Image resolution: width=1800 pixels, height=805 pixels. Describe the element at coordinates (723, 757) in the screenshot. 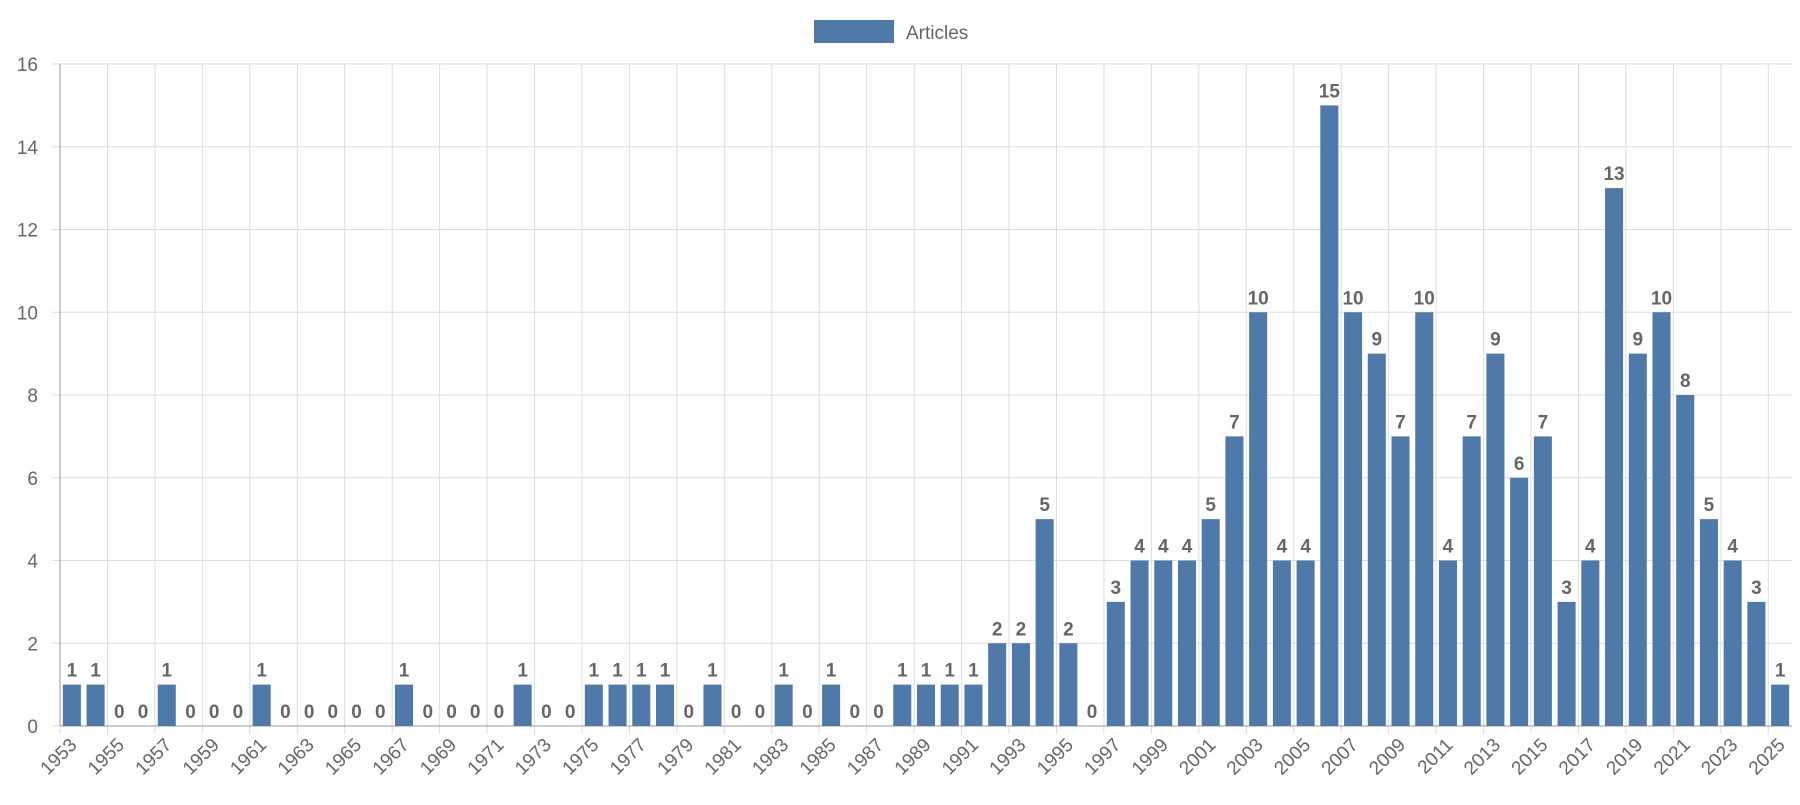

I see `x-tick-label: 1981` at that location.